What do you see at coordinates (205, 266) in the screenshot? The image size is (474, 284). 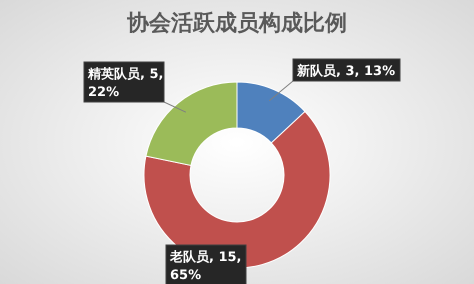 I see `slice-label: 老队员, 15, 65%` at bounding box center [205, 266].